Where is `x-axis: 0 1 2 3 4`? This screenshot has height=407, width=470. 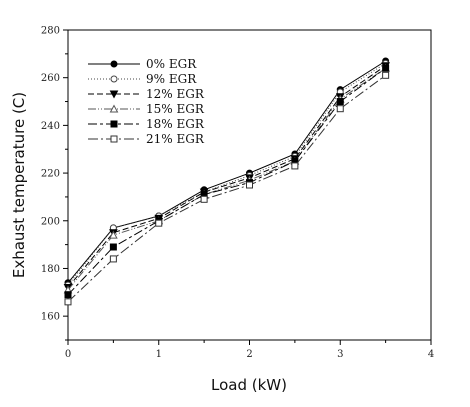 x-axis: 0 1 2 3 4 is located at coordinates (249, 350).